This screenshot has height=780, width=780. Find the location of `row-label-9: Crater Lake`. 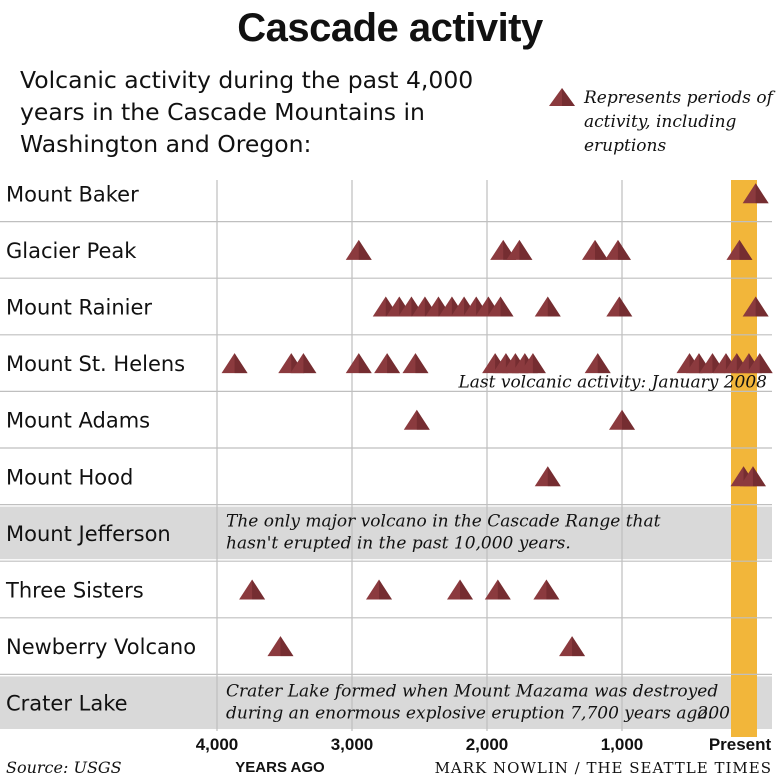

row-label-9: Crater Lake is located at coordinates (67, 704).